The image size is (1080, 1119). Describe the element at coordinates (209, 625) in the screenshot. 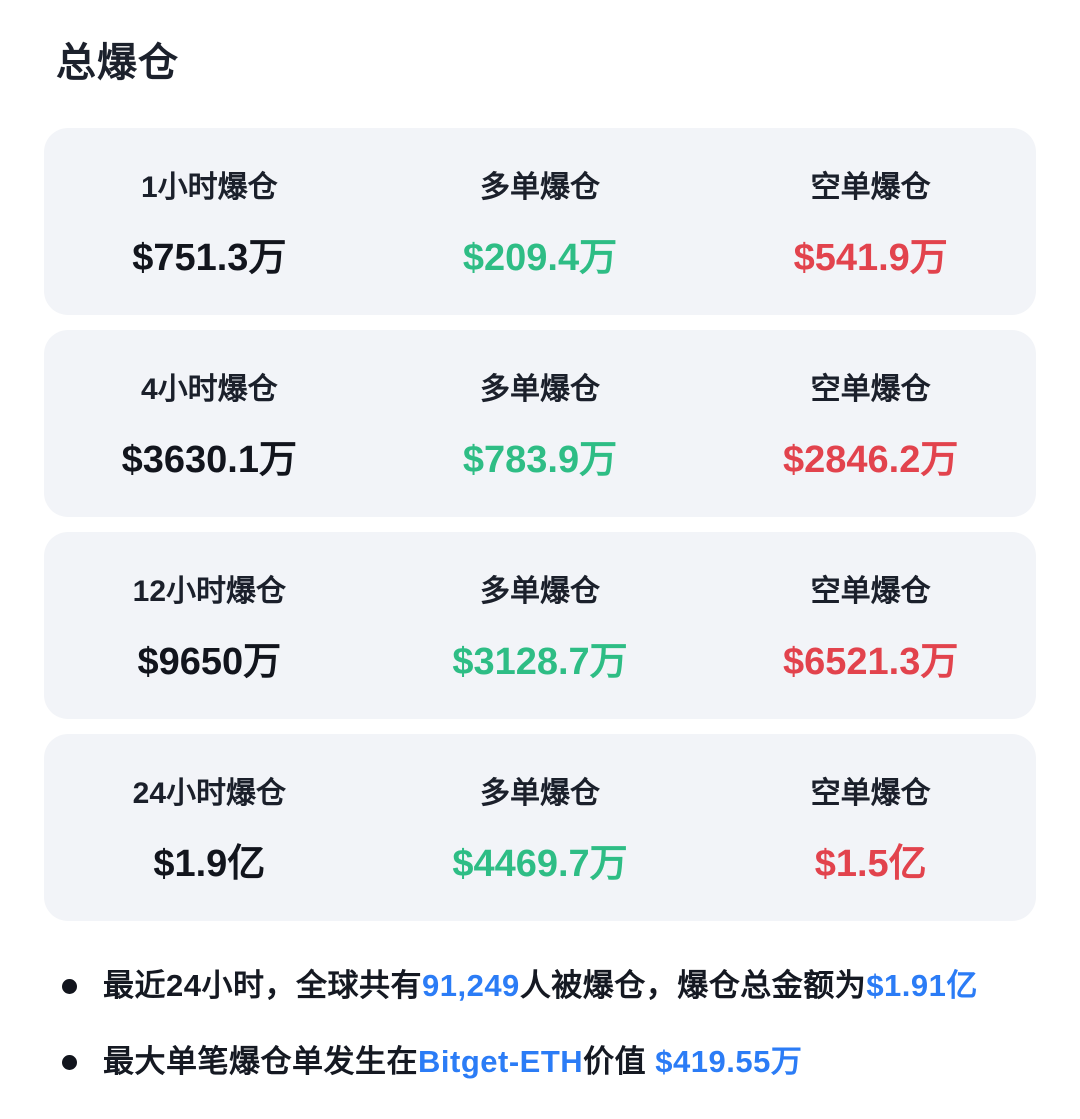

I see `total-column: 12小时爆仓 $9650万` at that location.